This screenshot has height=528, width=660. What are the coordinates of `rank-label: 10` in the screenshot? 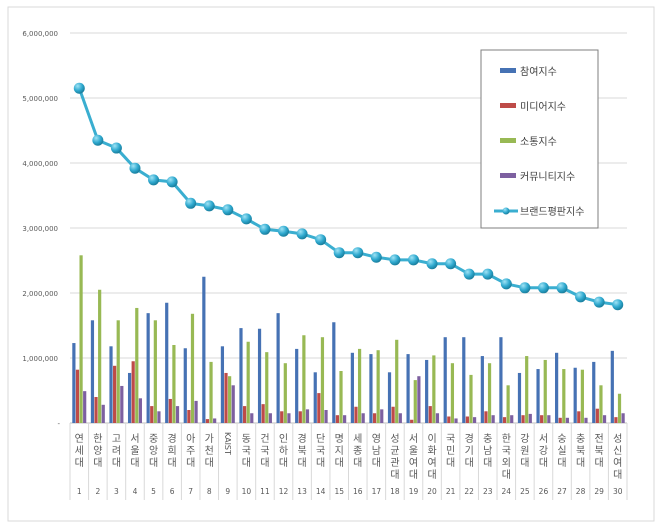 It's located at (247, 491).